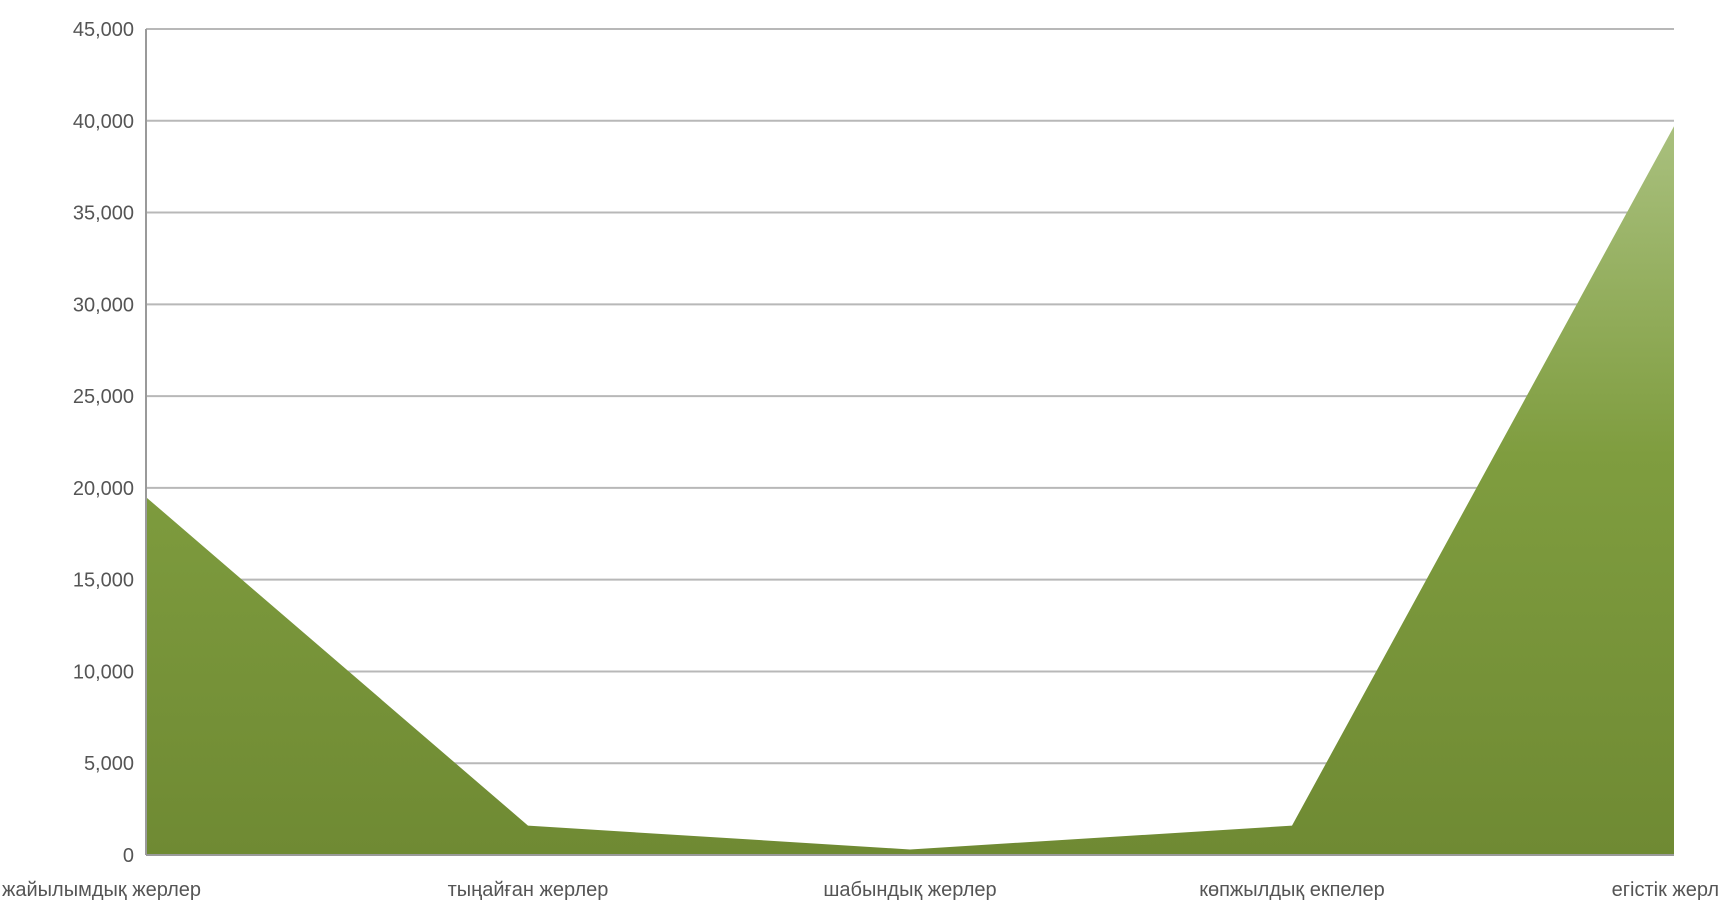 The height and width of the screenshot is (904, 1721). Describe the element at coordinates (103, 122) in the screenshot. I see `y-tick-label: 40,000` at that location.